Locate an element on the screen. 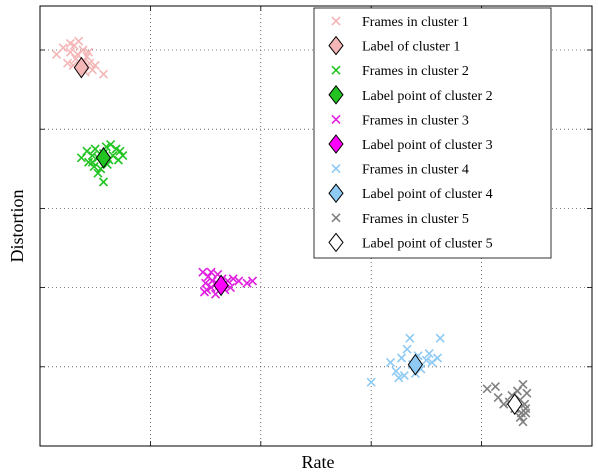 The width and height of the screenshot is (598, 475). x-axis-label: Rate is located at coordinates (318, 462).